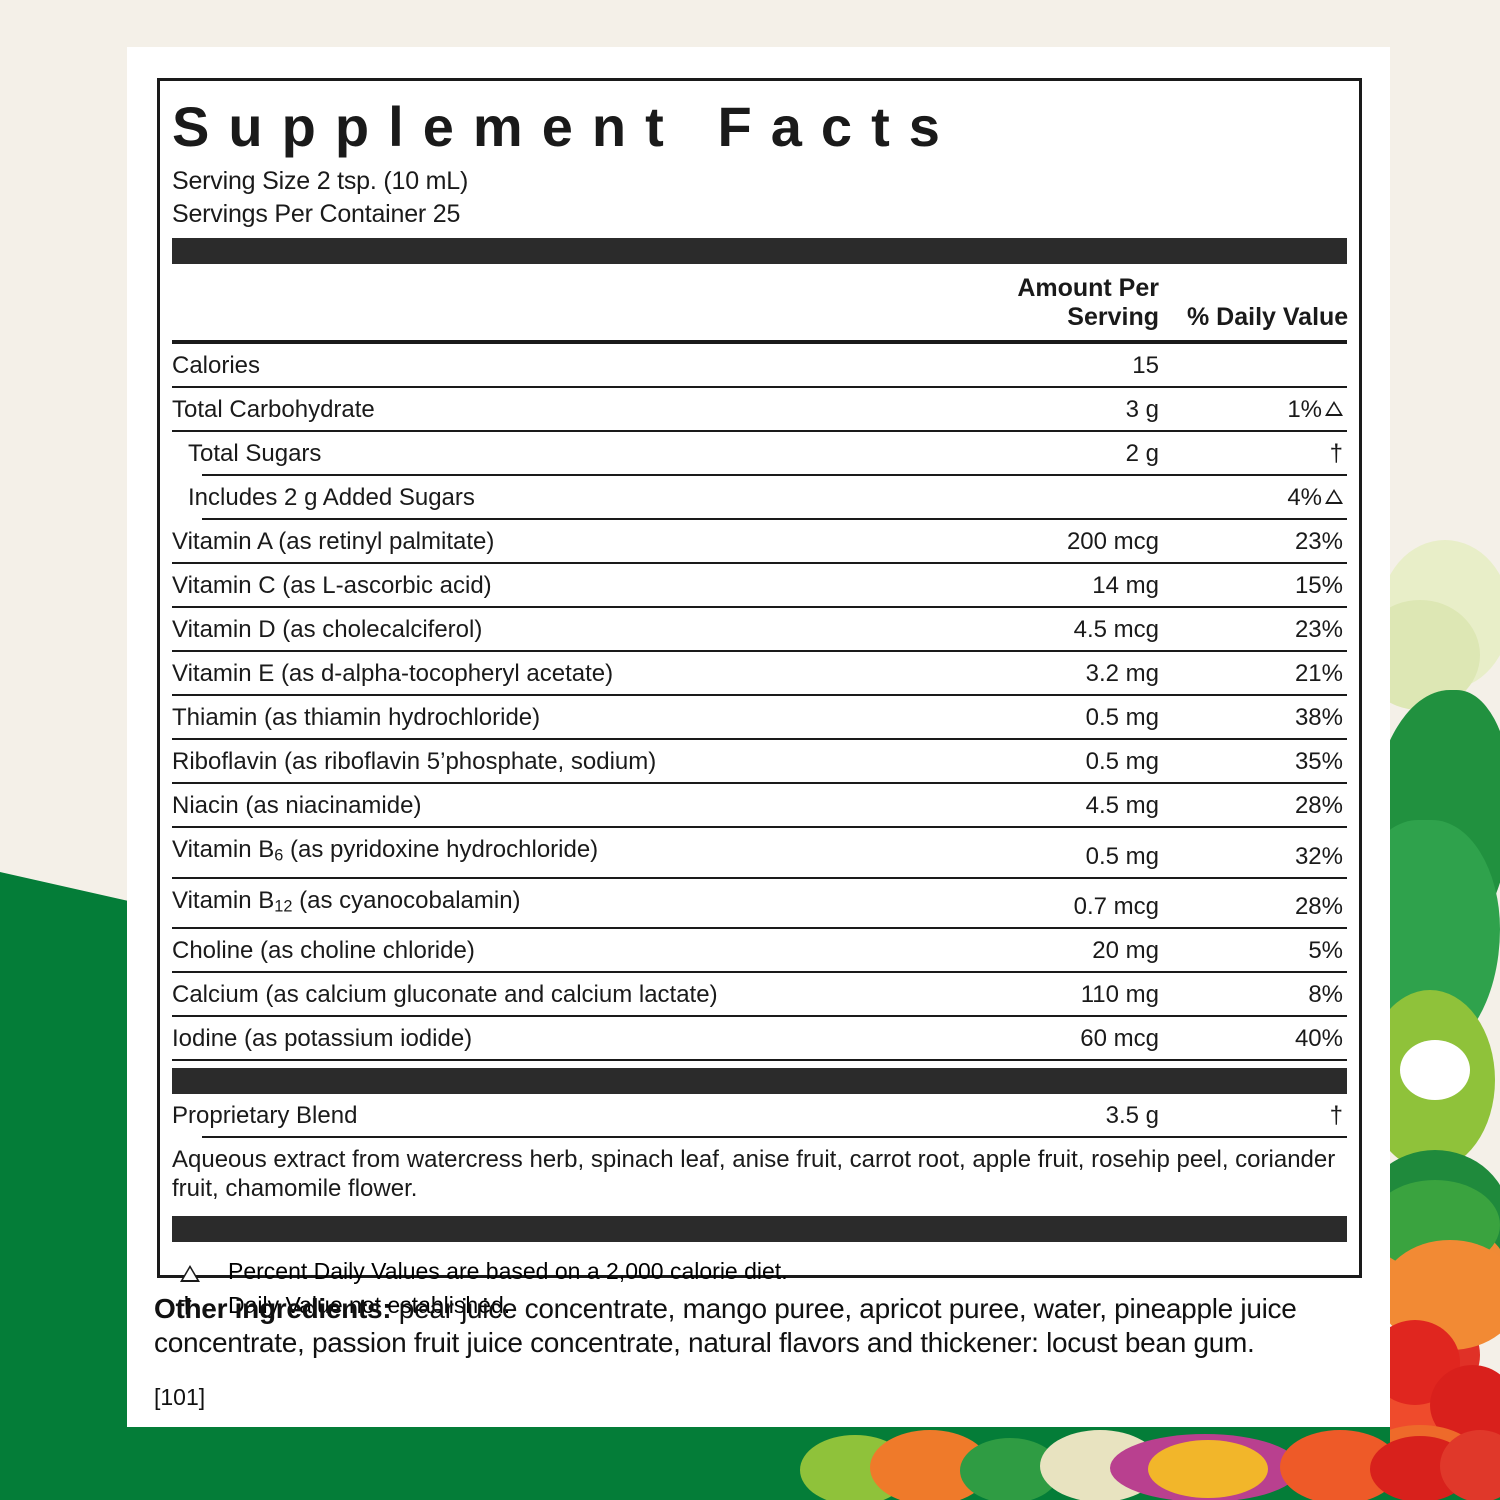  What do you see at coordinates (1059, 1116) in the screenshot?
I see `blend-amount: 3.5 g` at bounding box center [1059, 1116].